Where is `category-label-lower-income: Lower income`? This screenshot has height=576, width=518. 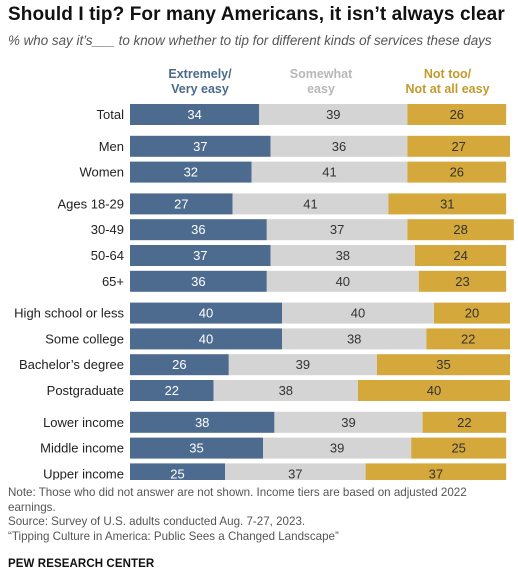
category-label-lower-income: Lower income is located at coordinates (83, 422).